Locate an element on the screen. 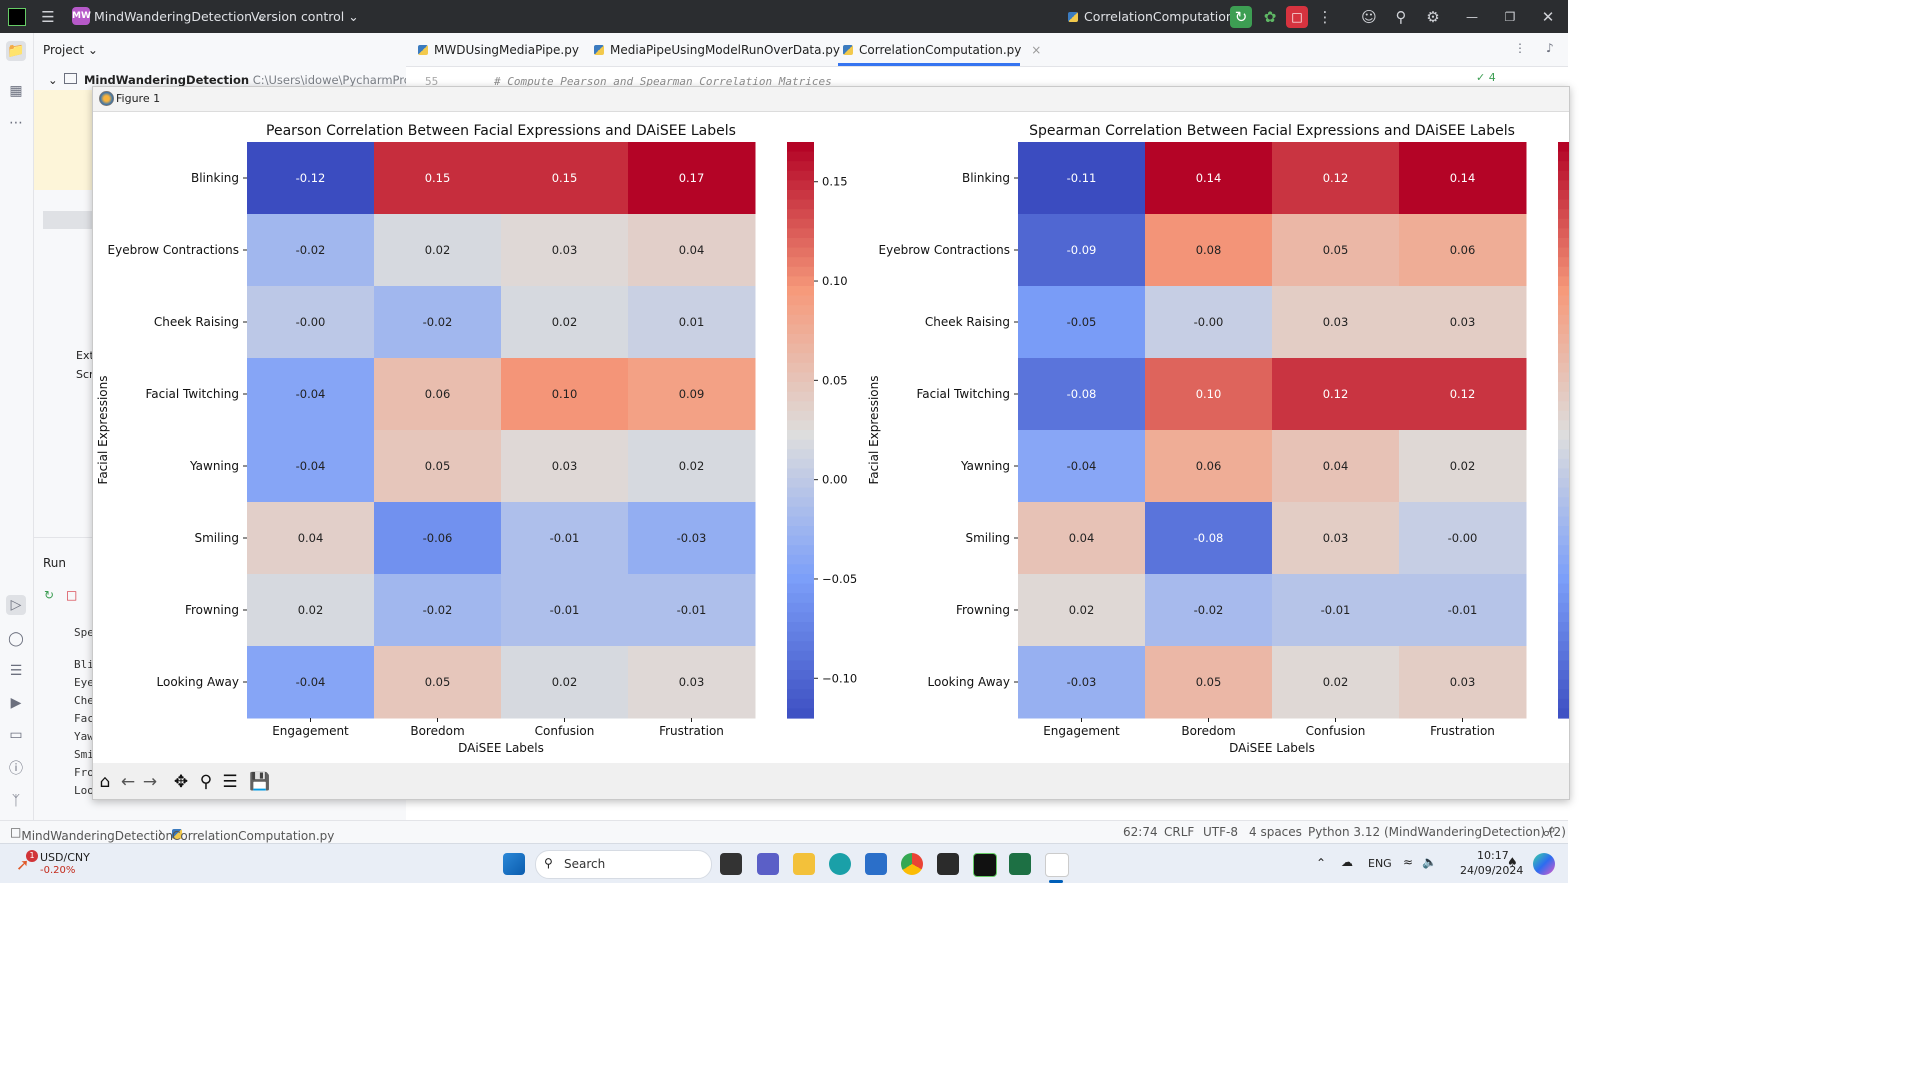 The height and width of the screenshot is (1079, 1919). more-actions-icon: ⋮ is located at coordinates (1325, 17).